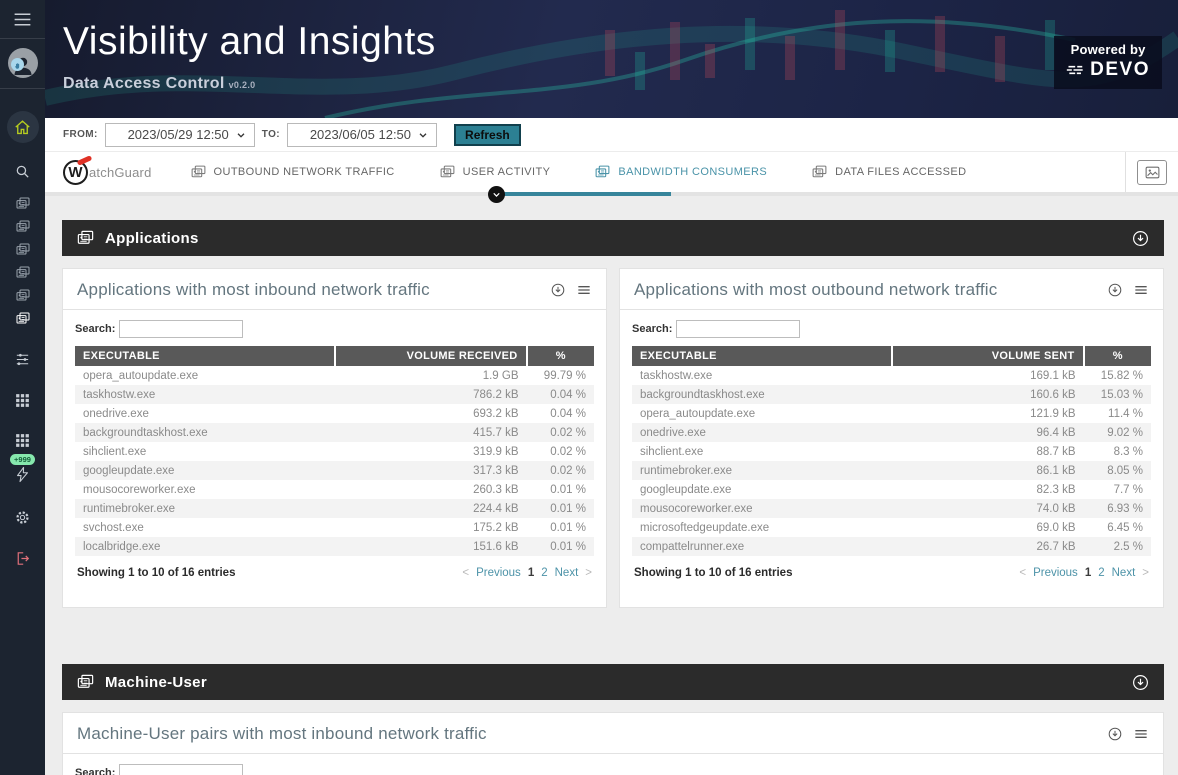 This screenshot has width=1178, height=775. What do you see at coordinates (680, 172) in the screenshot?
I see `tab-bandwidth-consumers: BANDWIDTH CONSUMERS` at bounding box center [680, 172].